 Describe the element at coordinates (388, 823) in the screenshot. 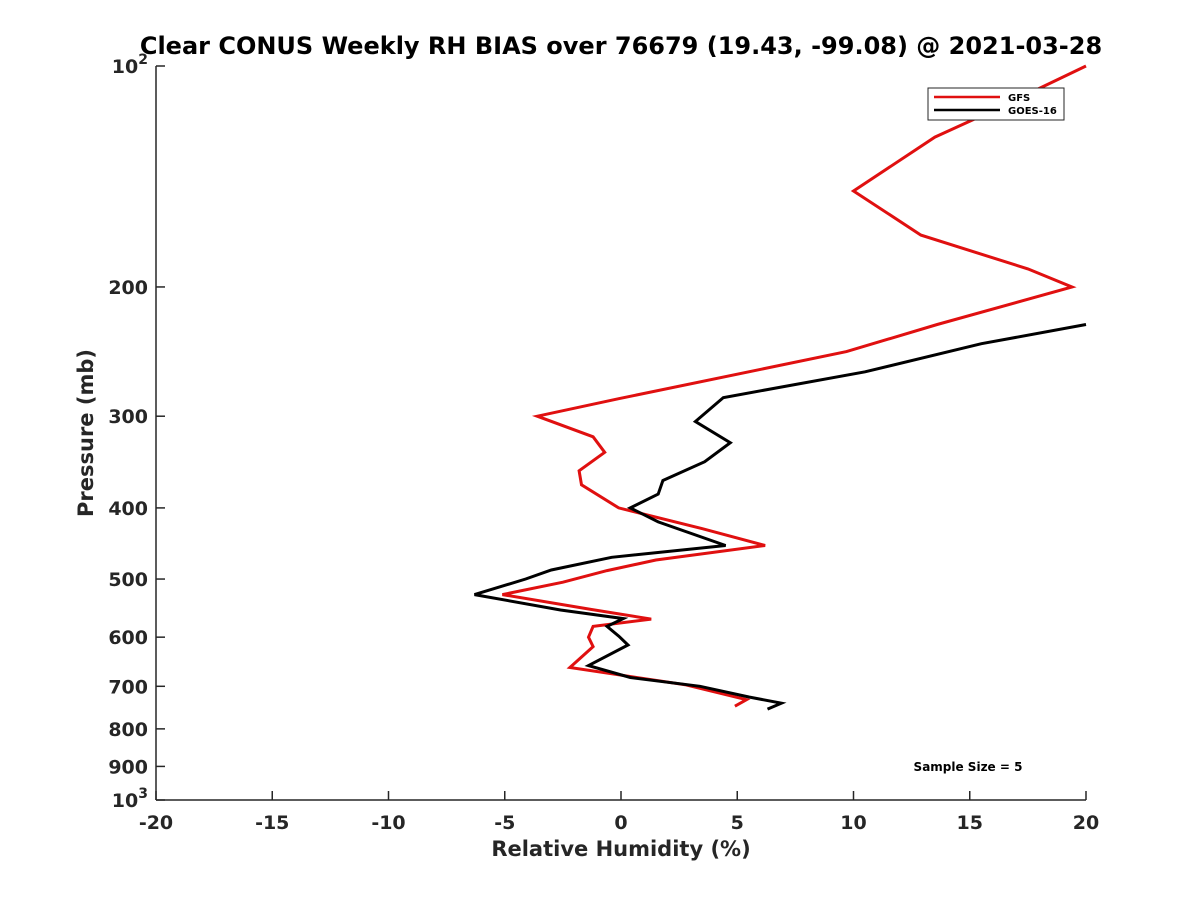

I see `x-tick-label: -10` at that location.